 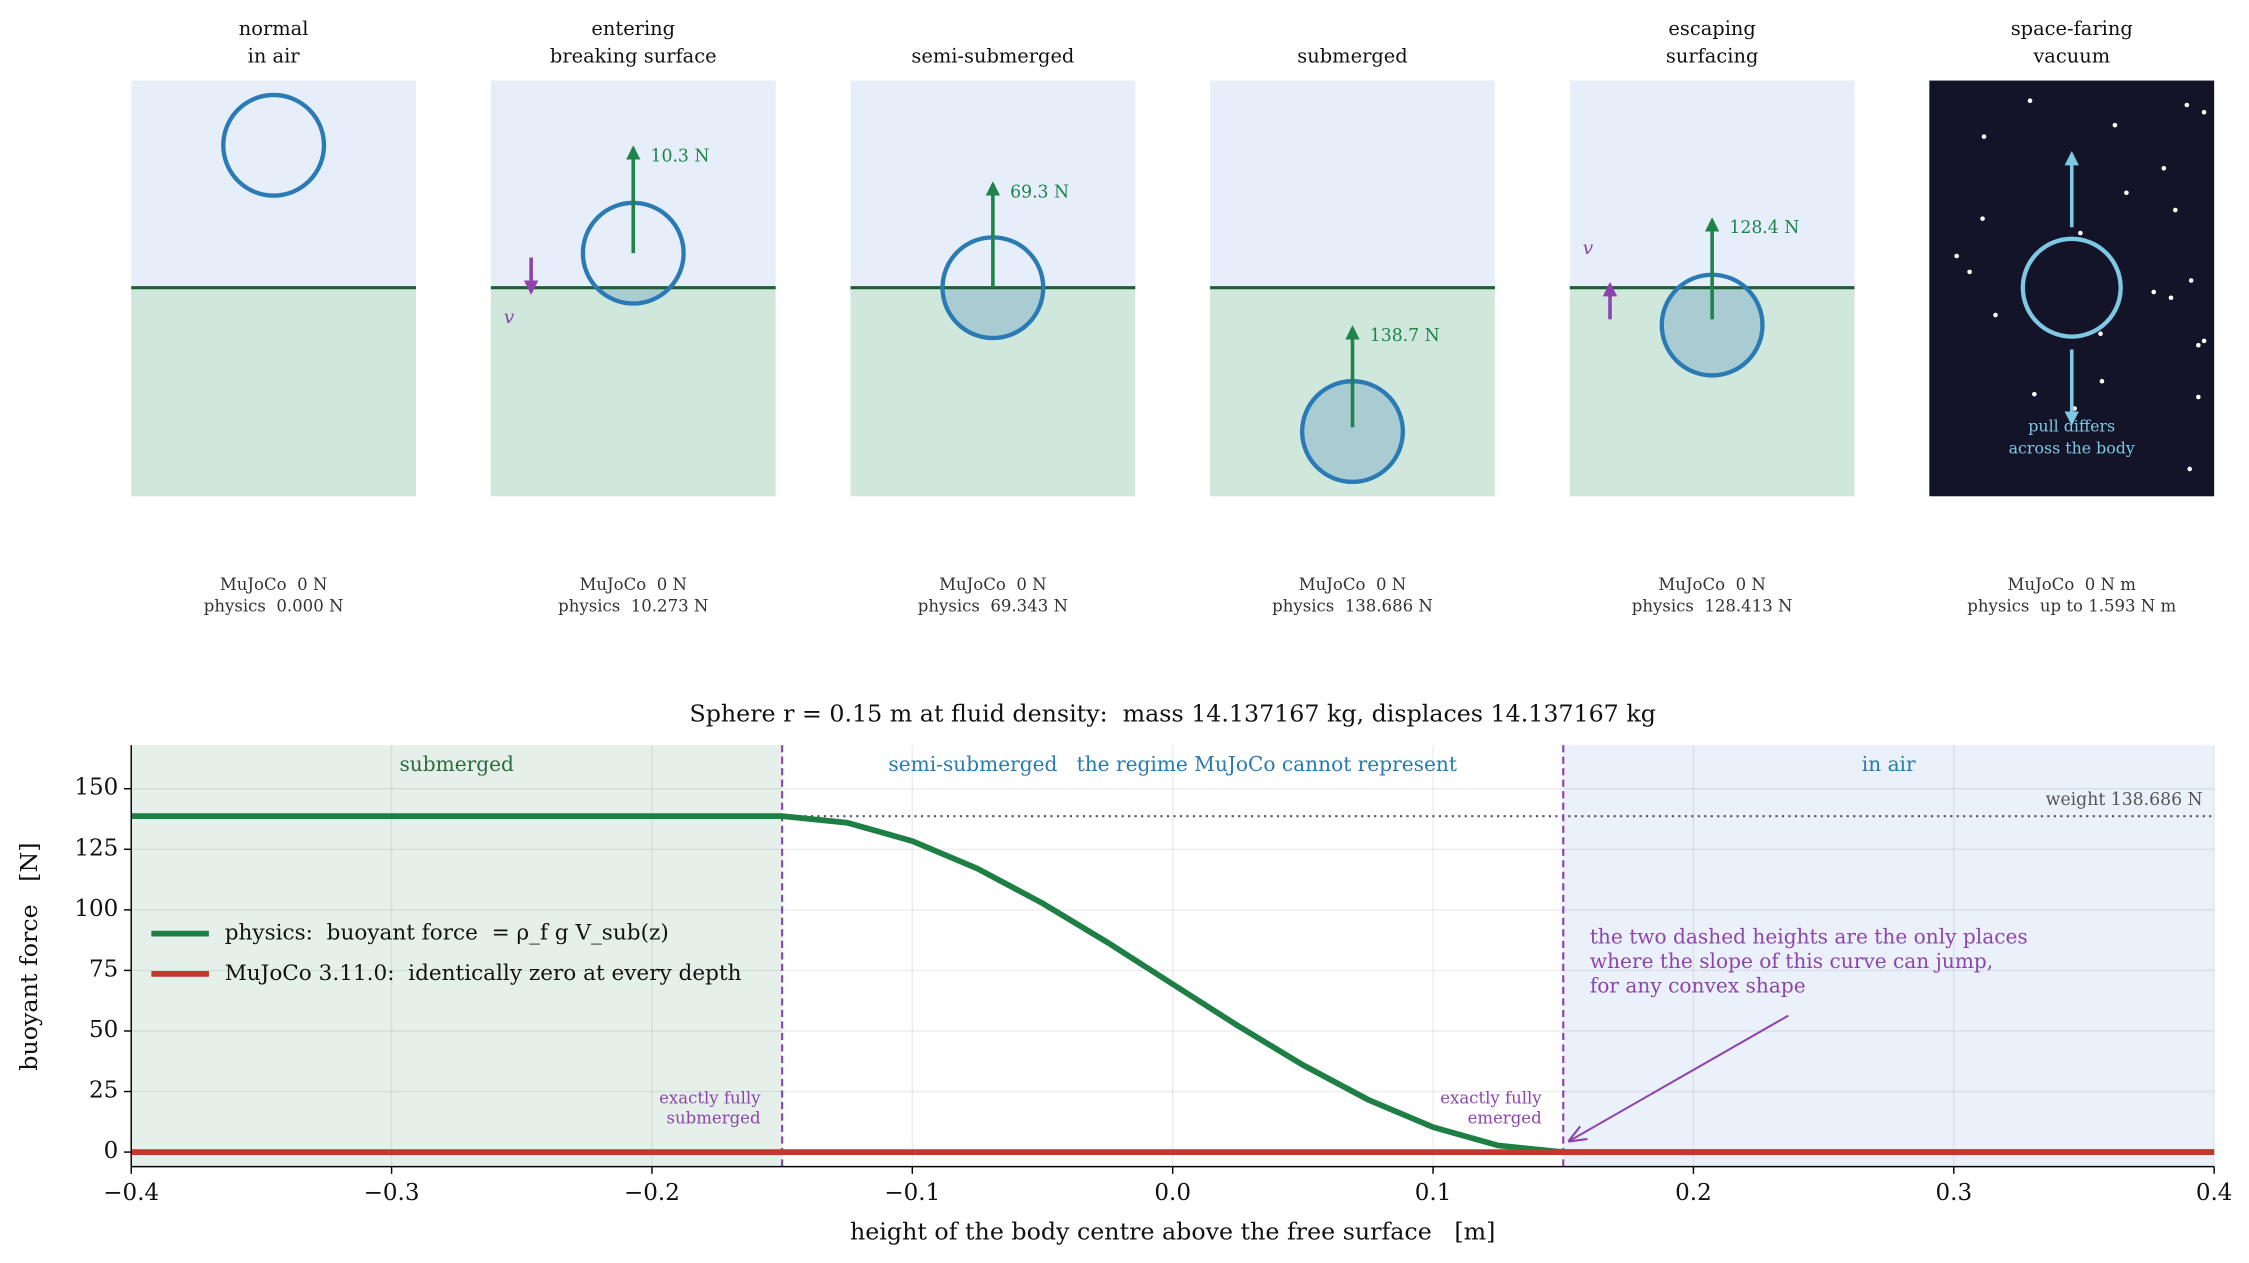 I want to click on y-tick-label: 25, so click(x=103, y=1091).